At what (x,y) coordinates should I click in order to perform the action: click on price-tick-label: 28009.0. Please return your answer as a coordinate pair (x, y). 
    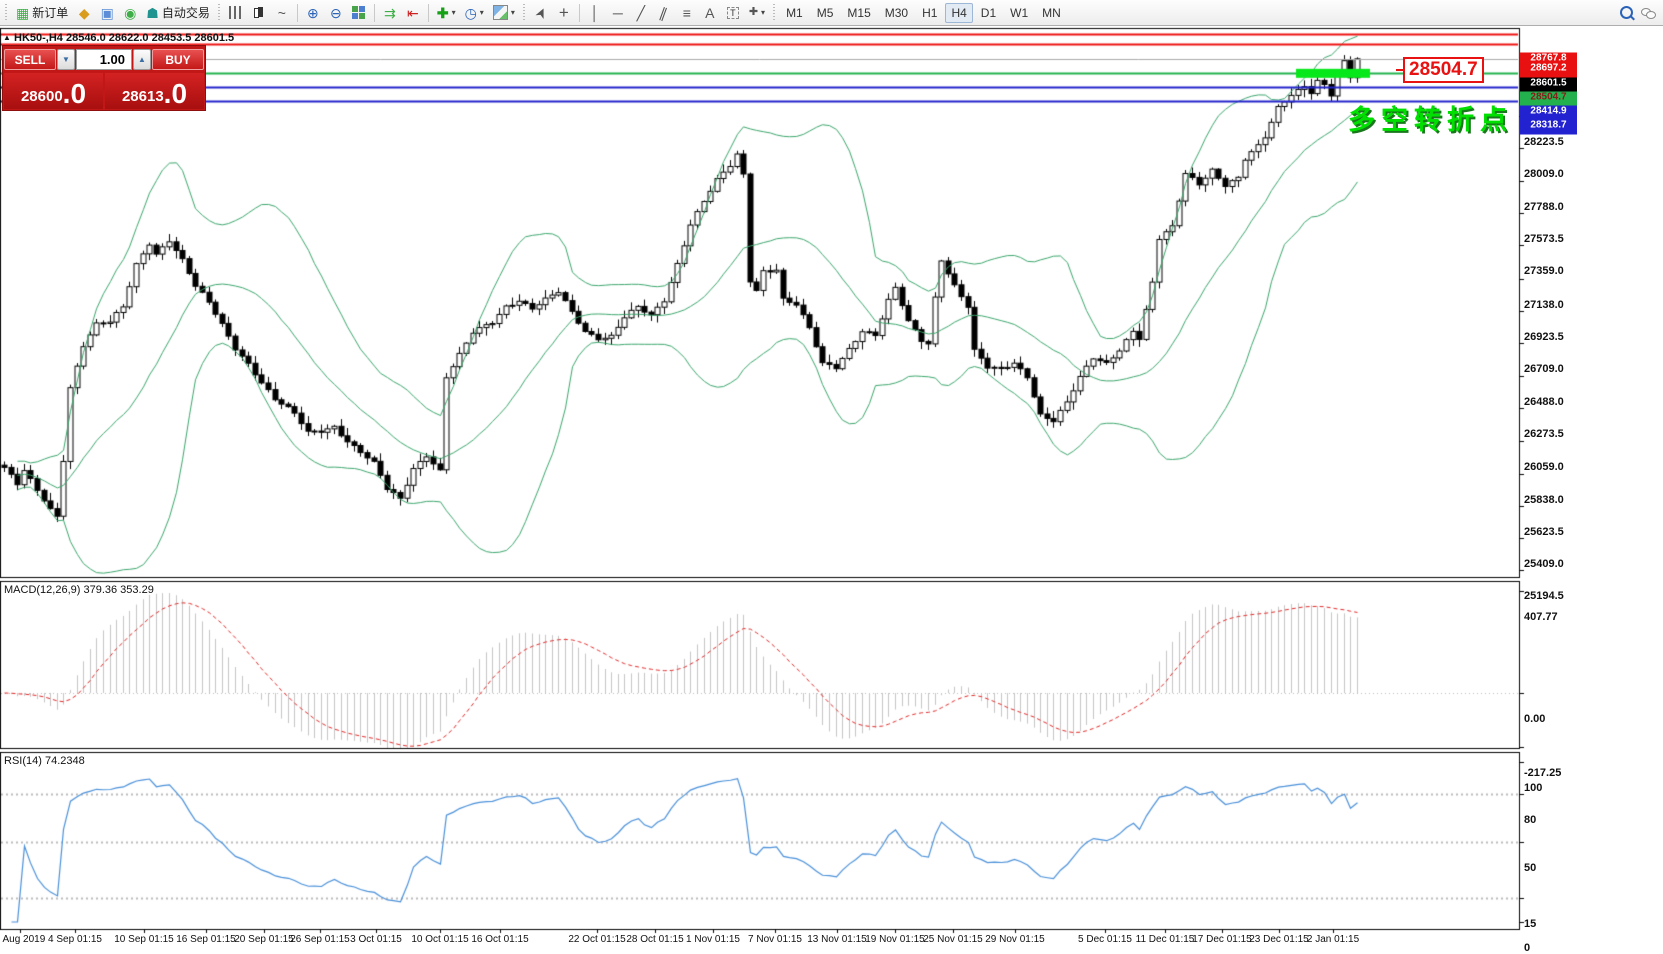
    Looking at the image, I should click on (1544, 173).